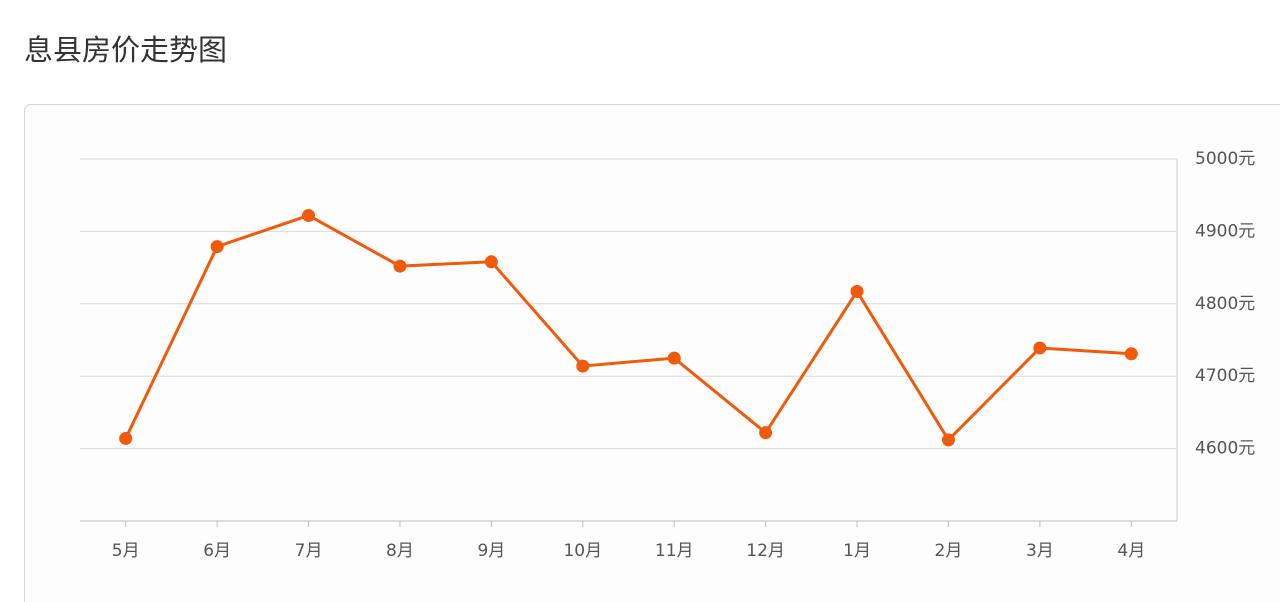 The height and width of the screenshot is (602, 1280). Describe the element at coordinates (1131, 551) in the screenshot. I see `x-tick-label: 4月` at that location.